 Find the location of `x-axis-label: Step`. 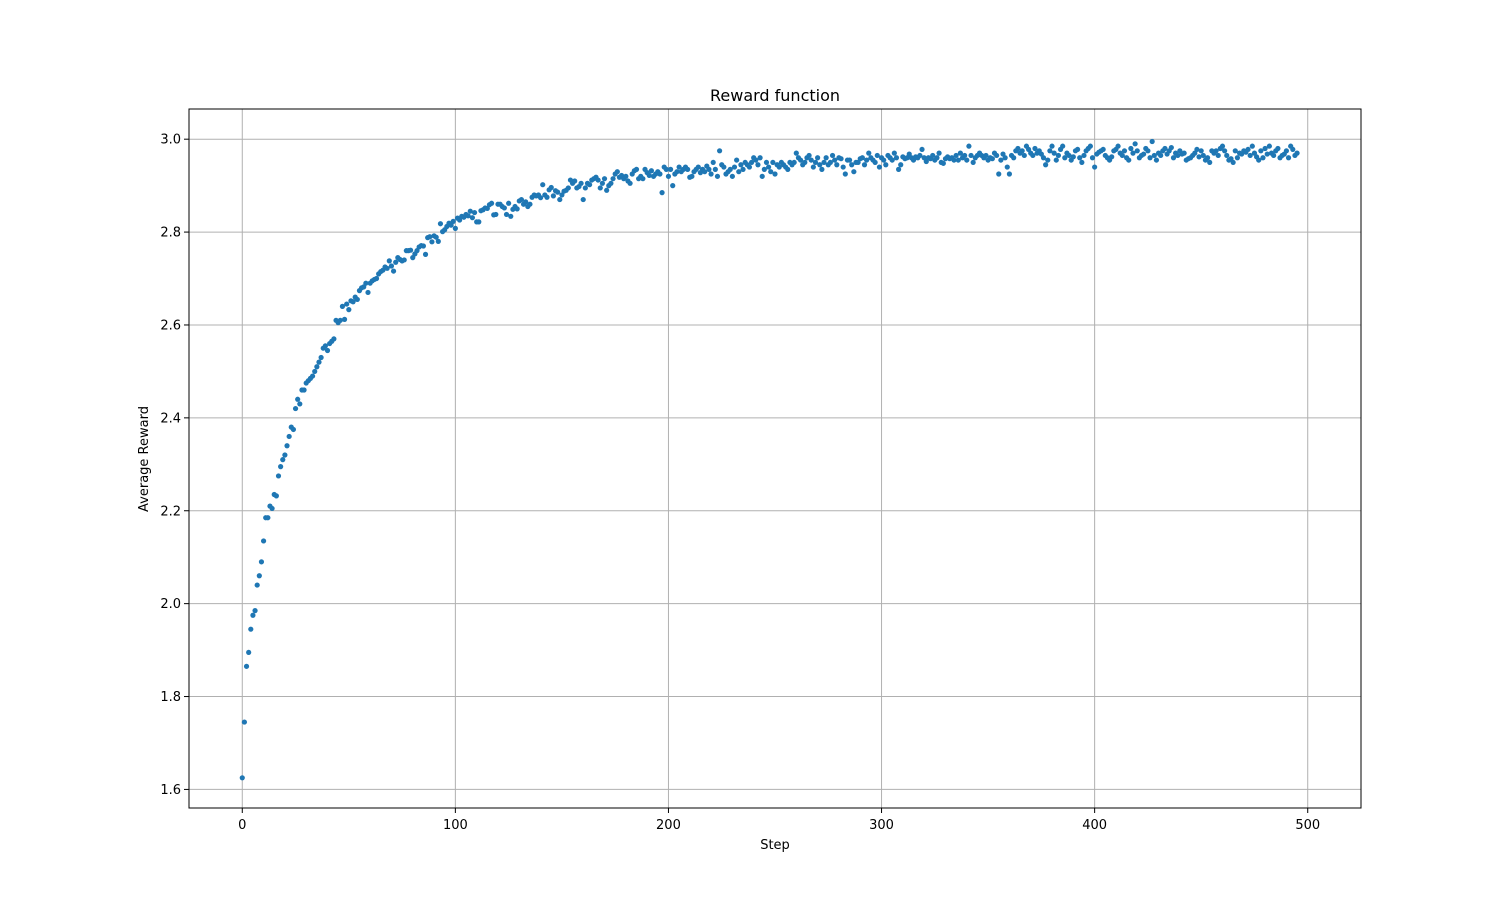

x-axis-label: Step is located at coordinates (775, 845).